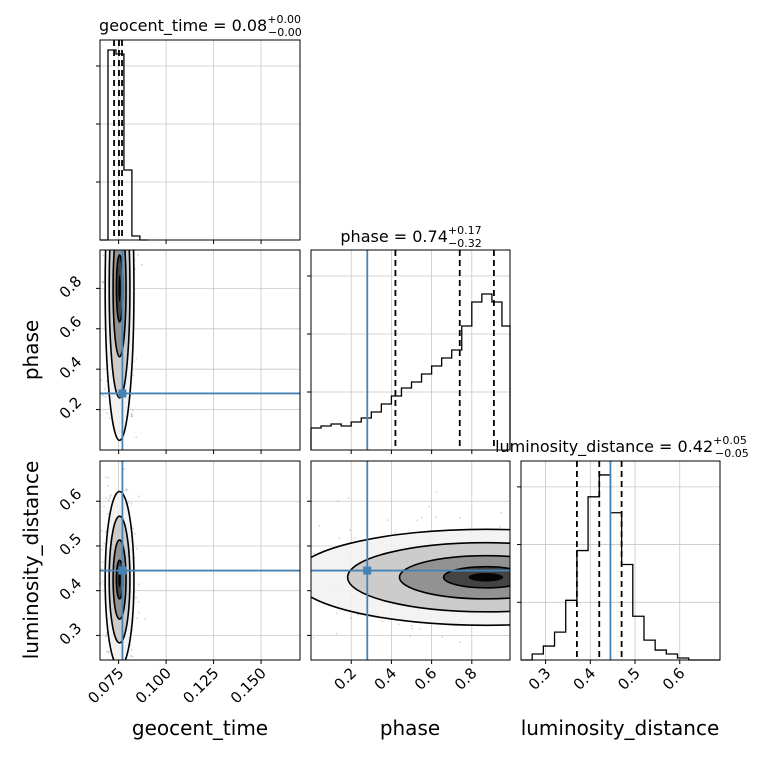  Describe the element at coordinates (285, 32) in the screenshot. I see `title-geocent-time-minus: −0.00` at that location.